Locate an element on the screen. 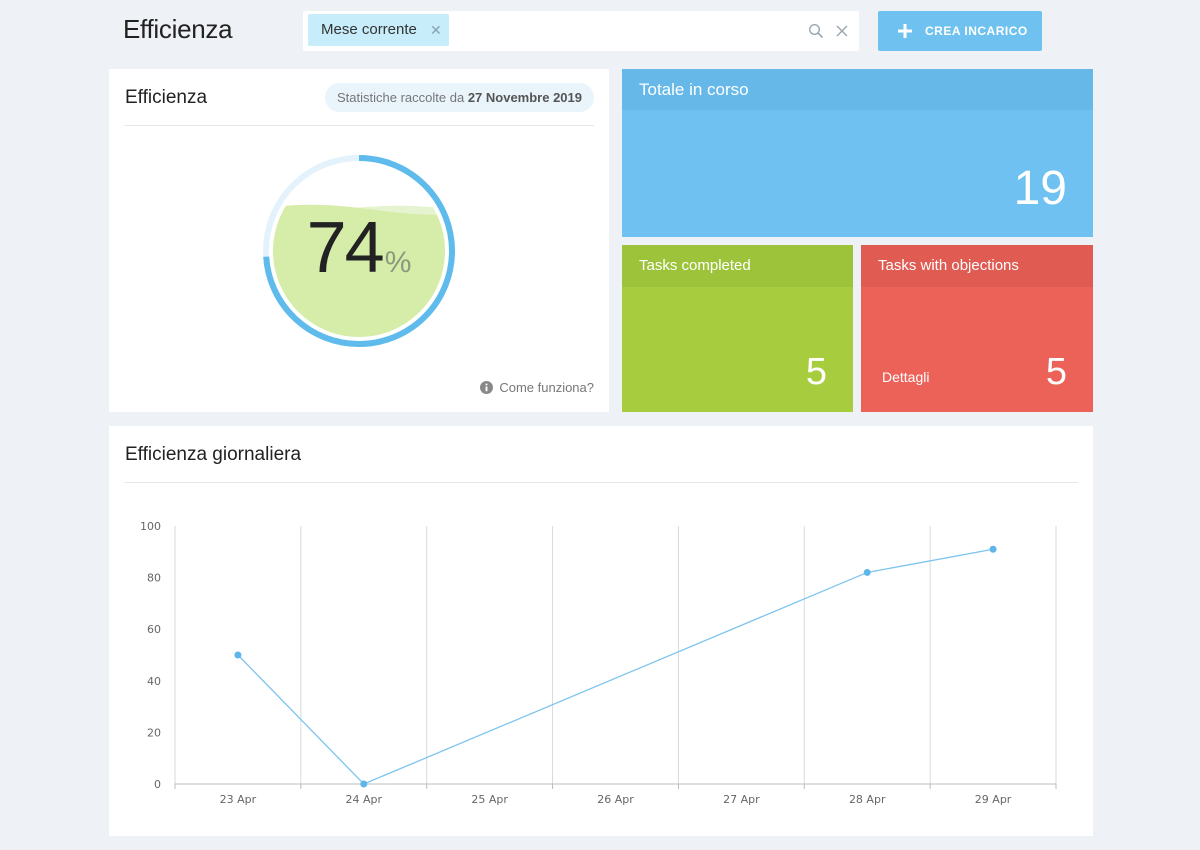 Image resolution: width=1200 pixels, height=850 pixels. gauge-wave-fill is located at coordinates (359, 270).